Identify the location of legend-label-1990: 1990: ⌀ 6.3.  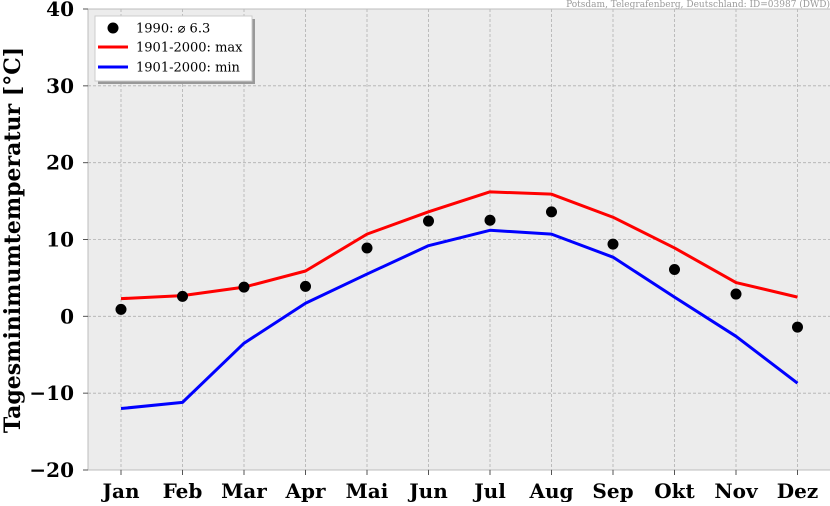
(173, 29).